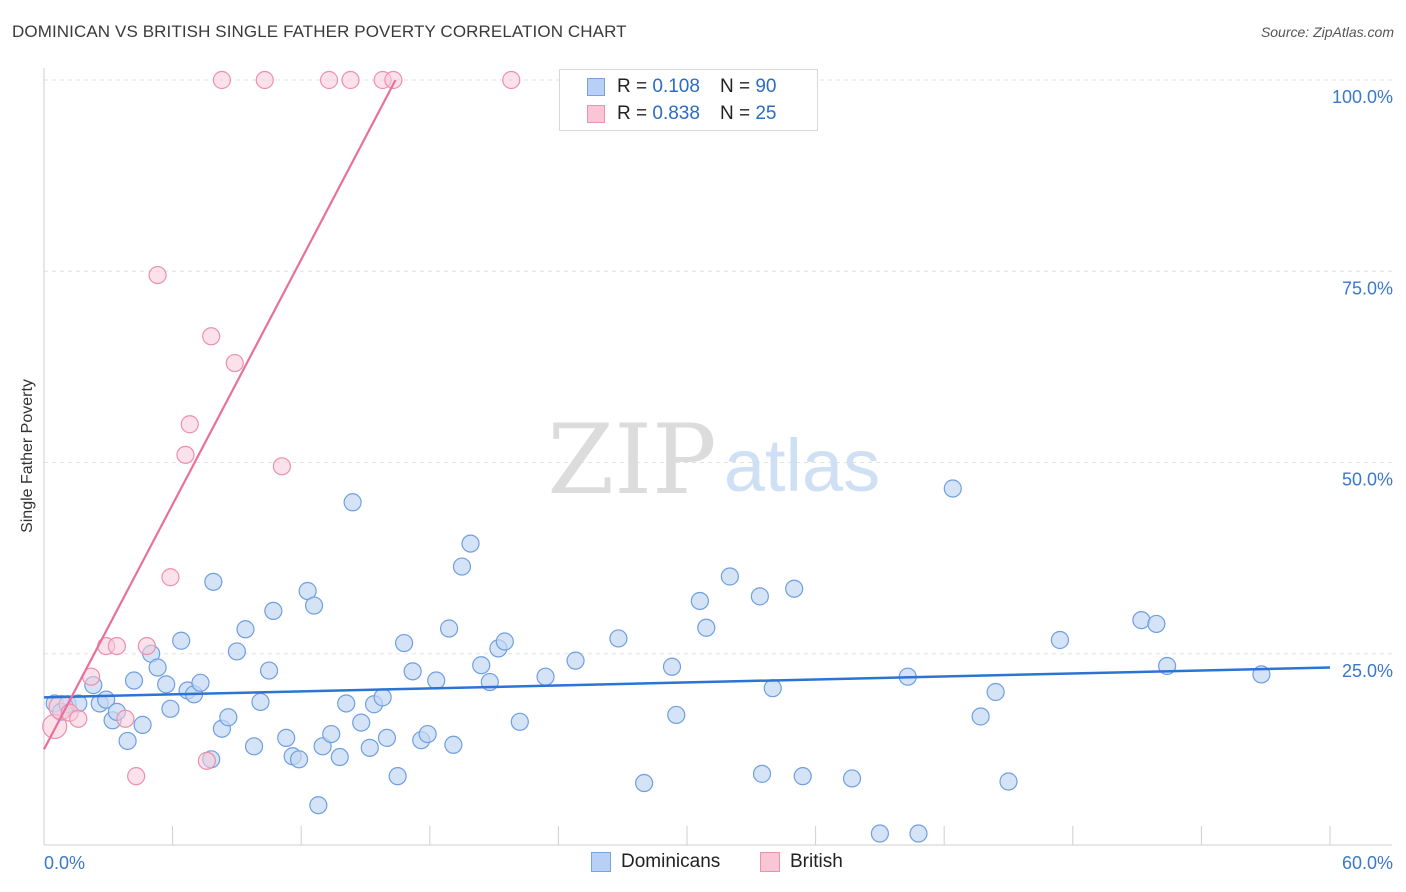 The height and width of the screenshot is (892, 1406). Describe the element at coordinates (1367, 671) in the screenshot. I see `y-tick-label: 25.0%` at that location.